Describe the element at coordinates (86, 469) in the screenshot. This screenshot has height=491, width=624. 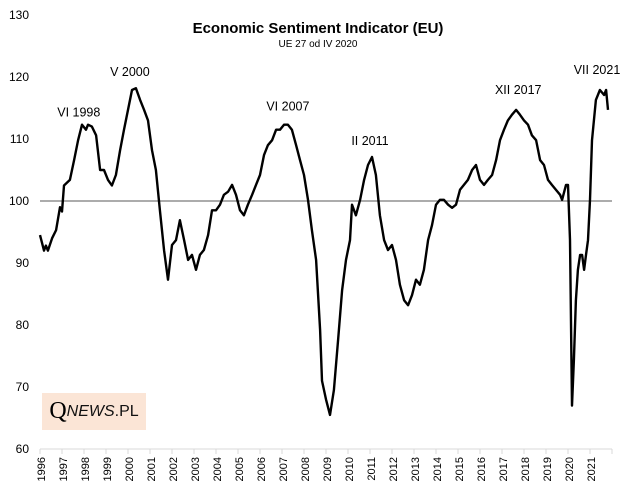
I see `x-tick-label: 1998` at that location.